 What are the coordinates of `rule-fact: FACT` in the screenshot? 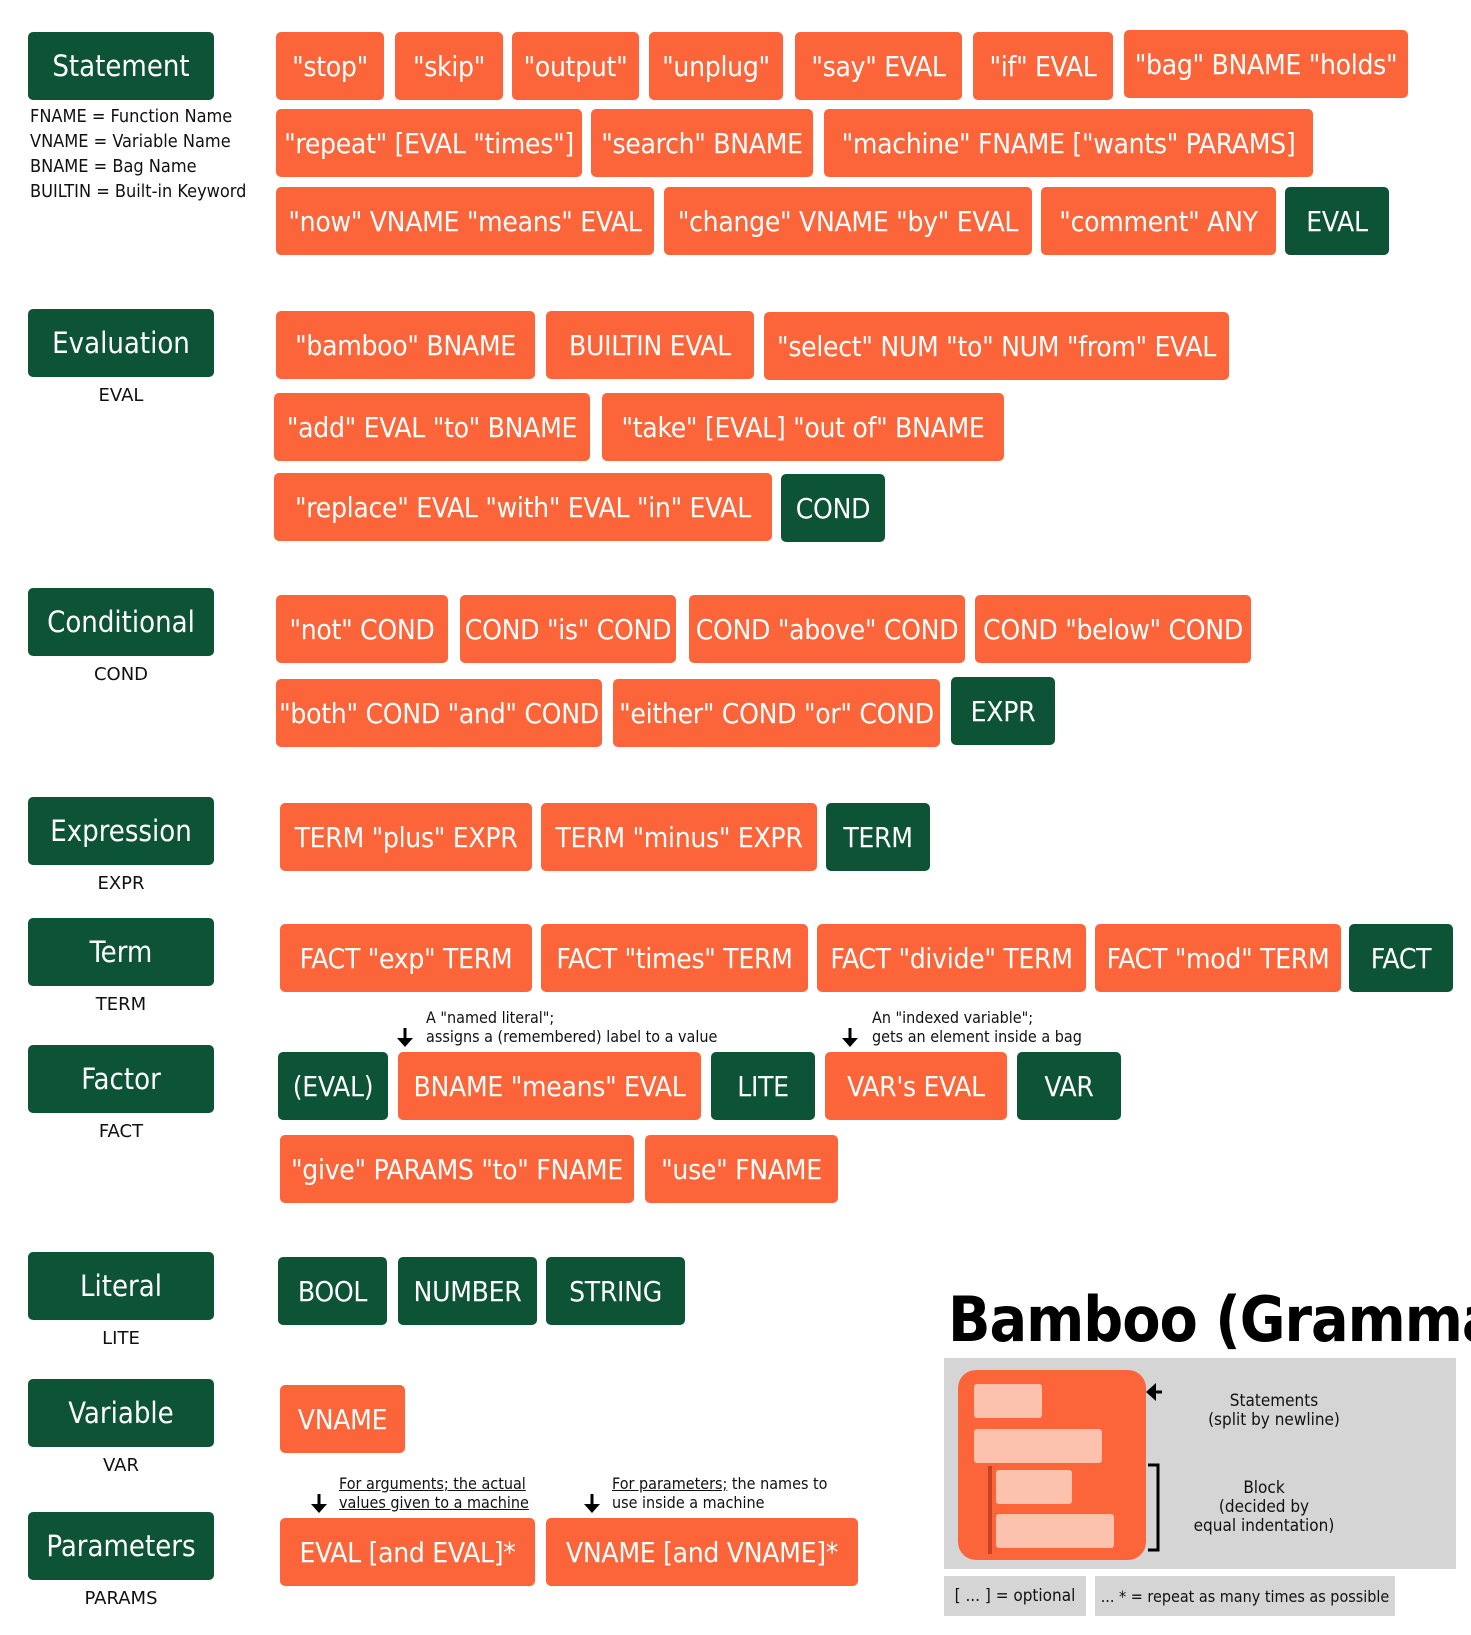 It's located at (1401, 958).